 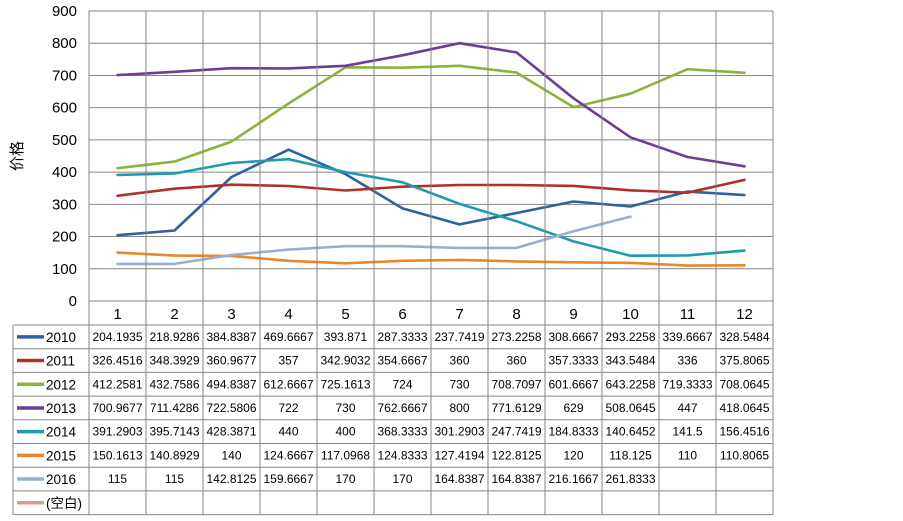 What do you see at coordinates (630, 314) in the screenshot?
I see `x-tick-label: 10` at bounding box center [630, 314].